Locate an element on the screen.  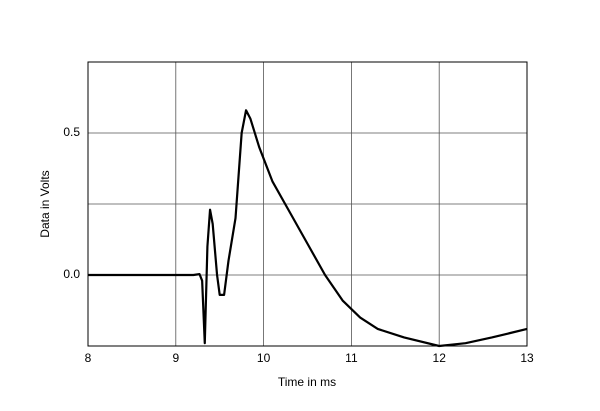
y-axis-label: Data in Volts is located at coordinates (45, 203).